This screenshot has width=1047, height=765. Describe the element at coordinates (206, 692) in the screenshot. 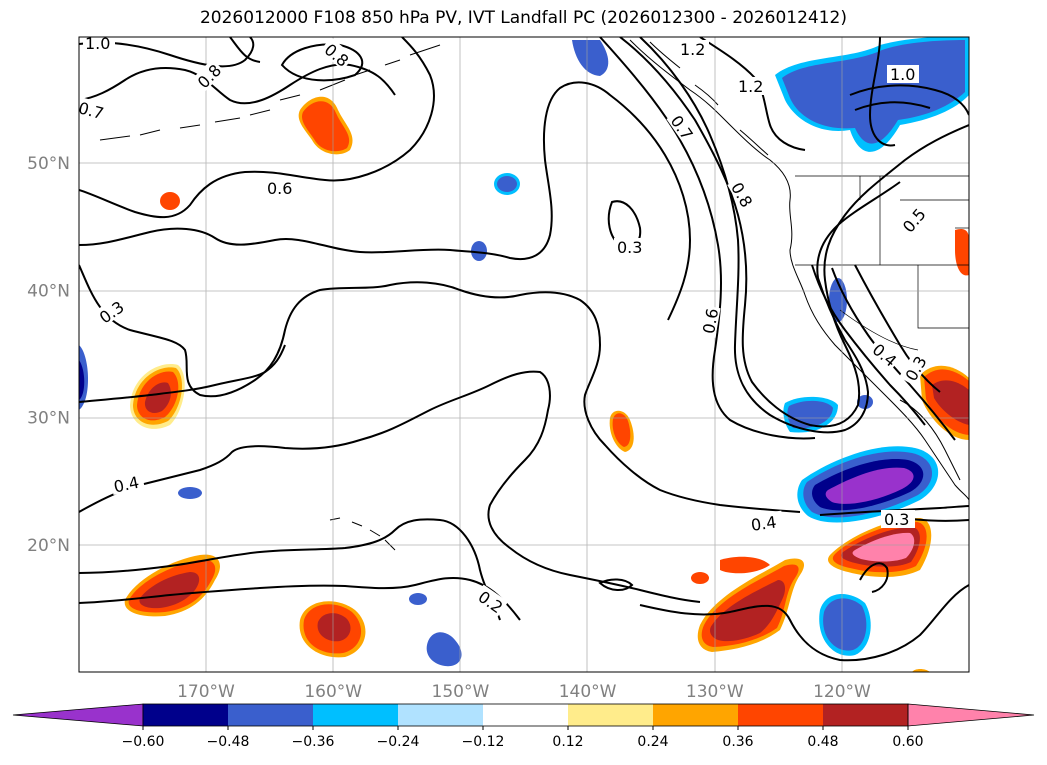

I see `longitude-tick-label: 170°W` at that location.